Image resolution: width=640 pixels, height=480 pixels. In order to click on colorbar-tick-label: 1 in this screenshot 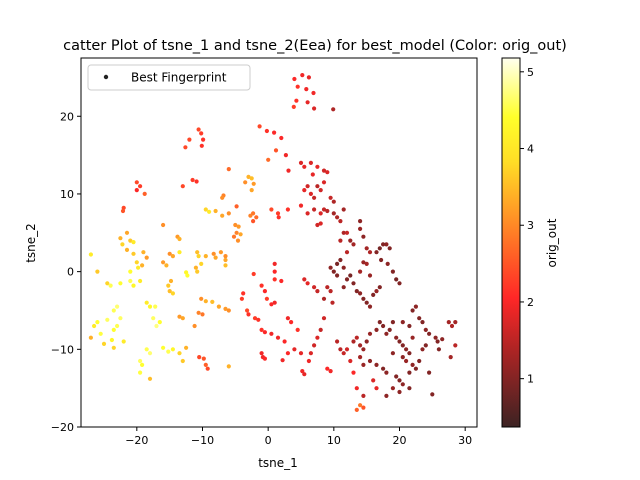, I will do `click(530, 379)`.